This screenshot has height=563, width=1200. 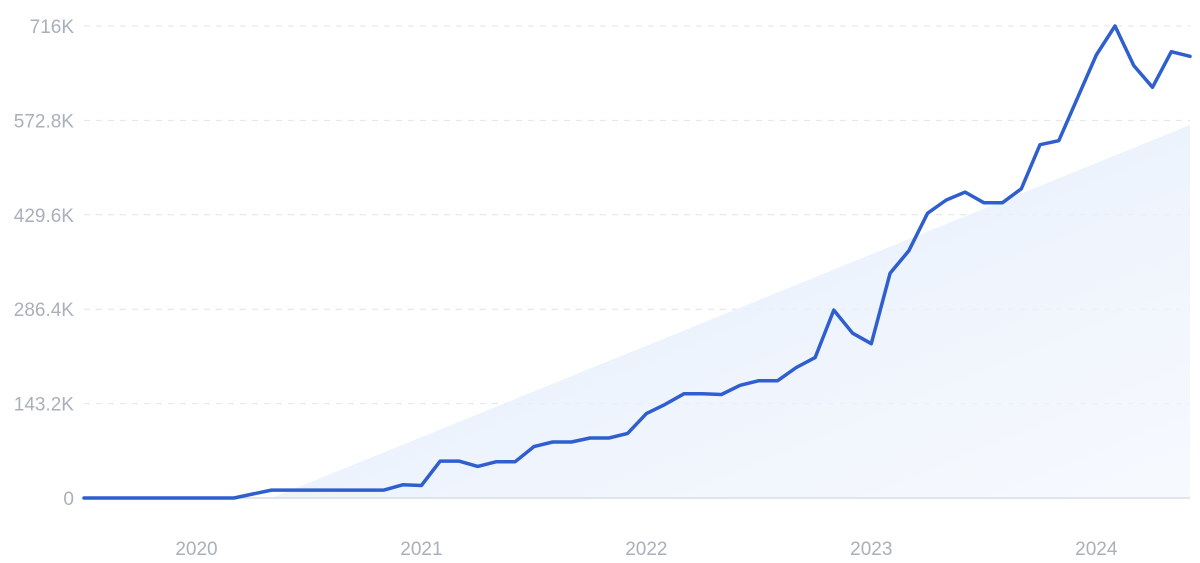 I want to click on x-axis-ticks: 2020 2021 2022 2023 2024, so click(x=646, y=549).